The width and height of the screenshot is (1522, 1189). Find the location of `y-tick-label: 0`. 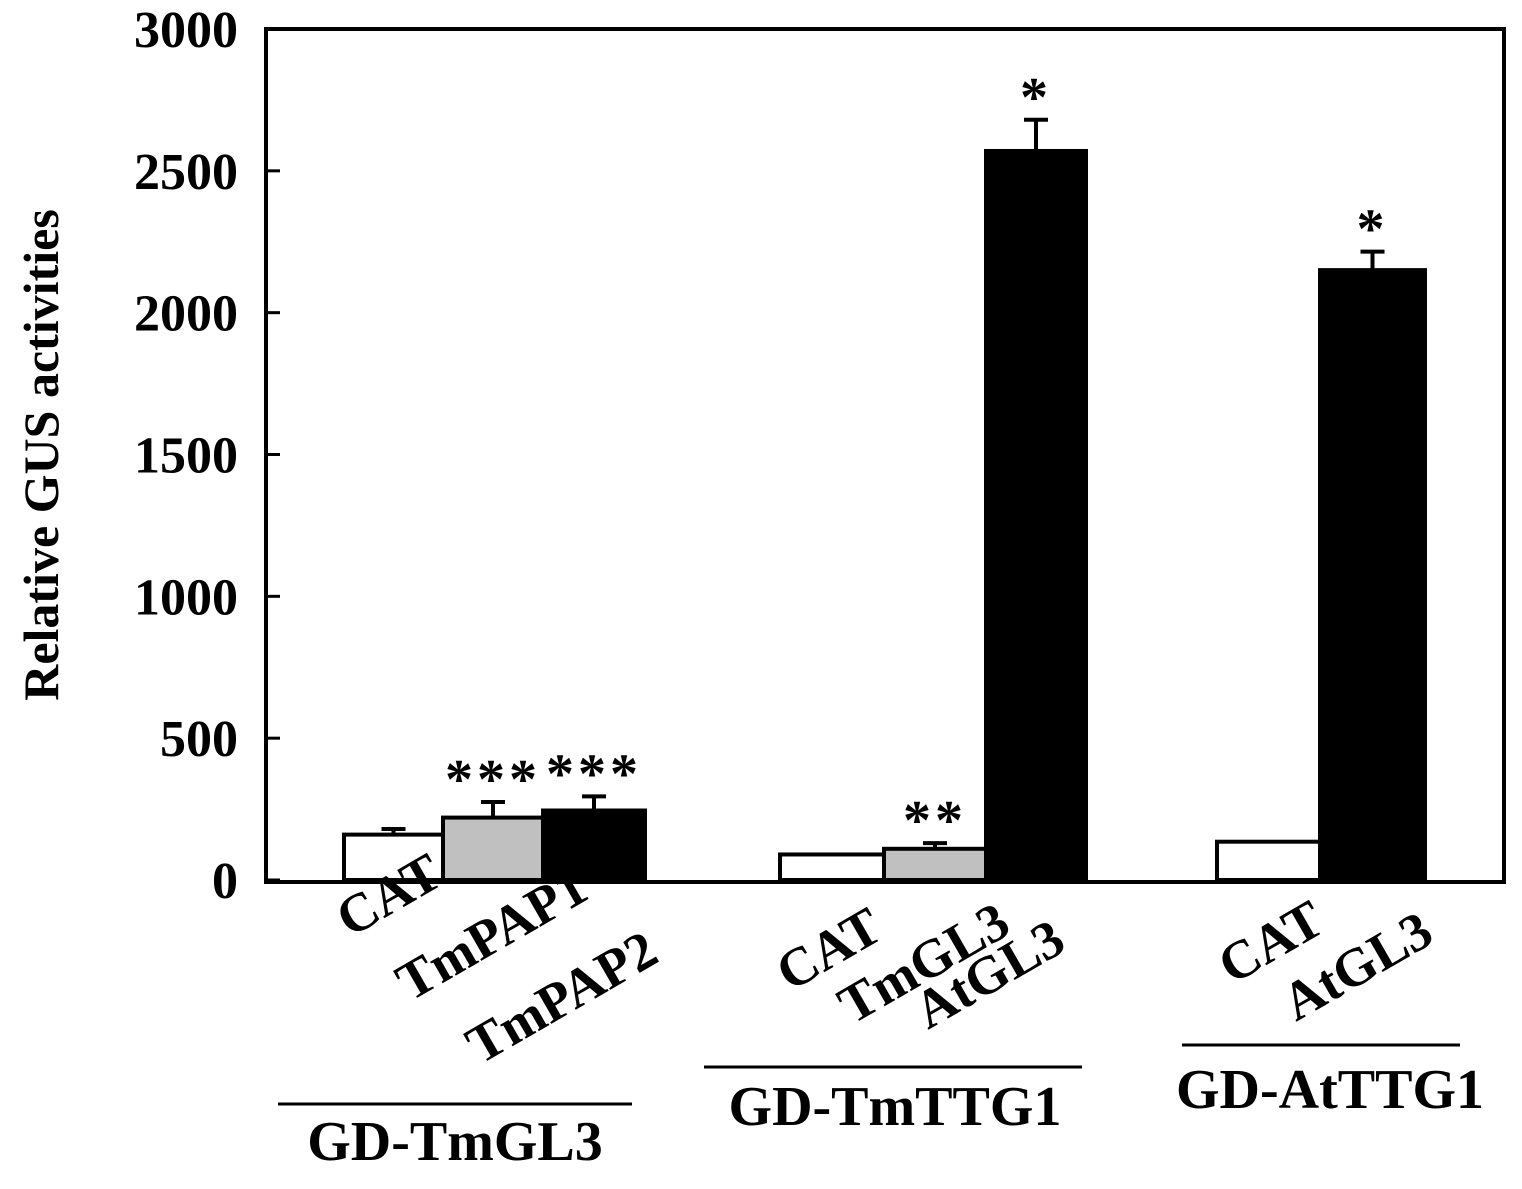

y-tick-label: 0 is located at coordinates (225, 881).